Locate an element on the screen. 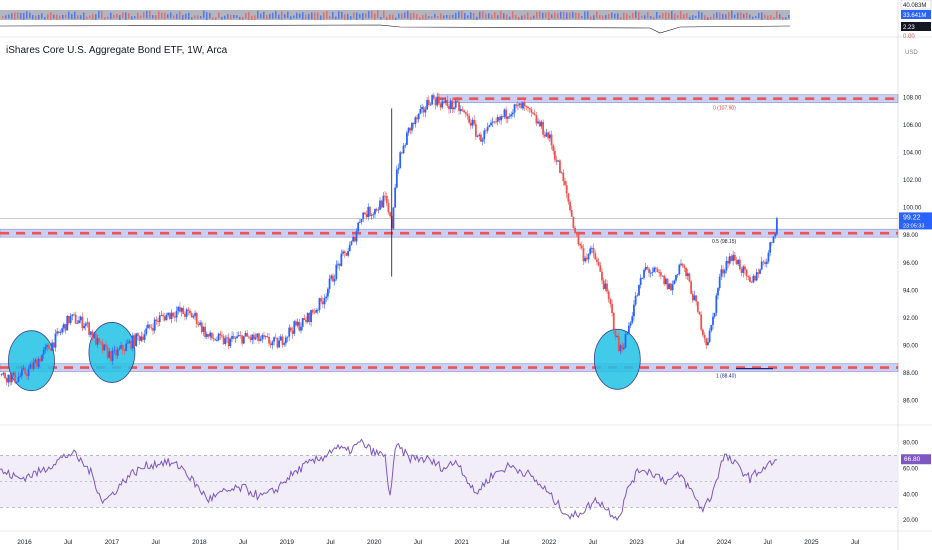  time-tick-label: 2023 is located at coordinates (636, 542).